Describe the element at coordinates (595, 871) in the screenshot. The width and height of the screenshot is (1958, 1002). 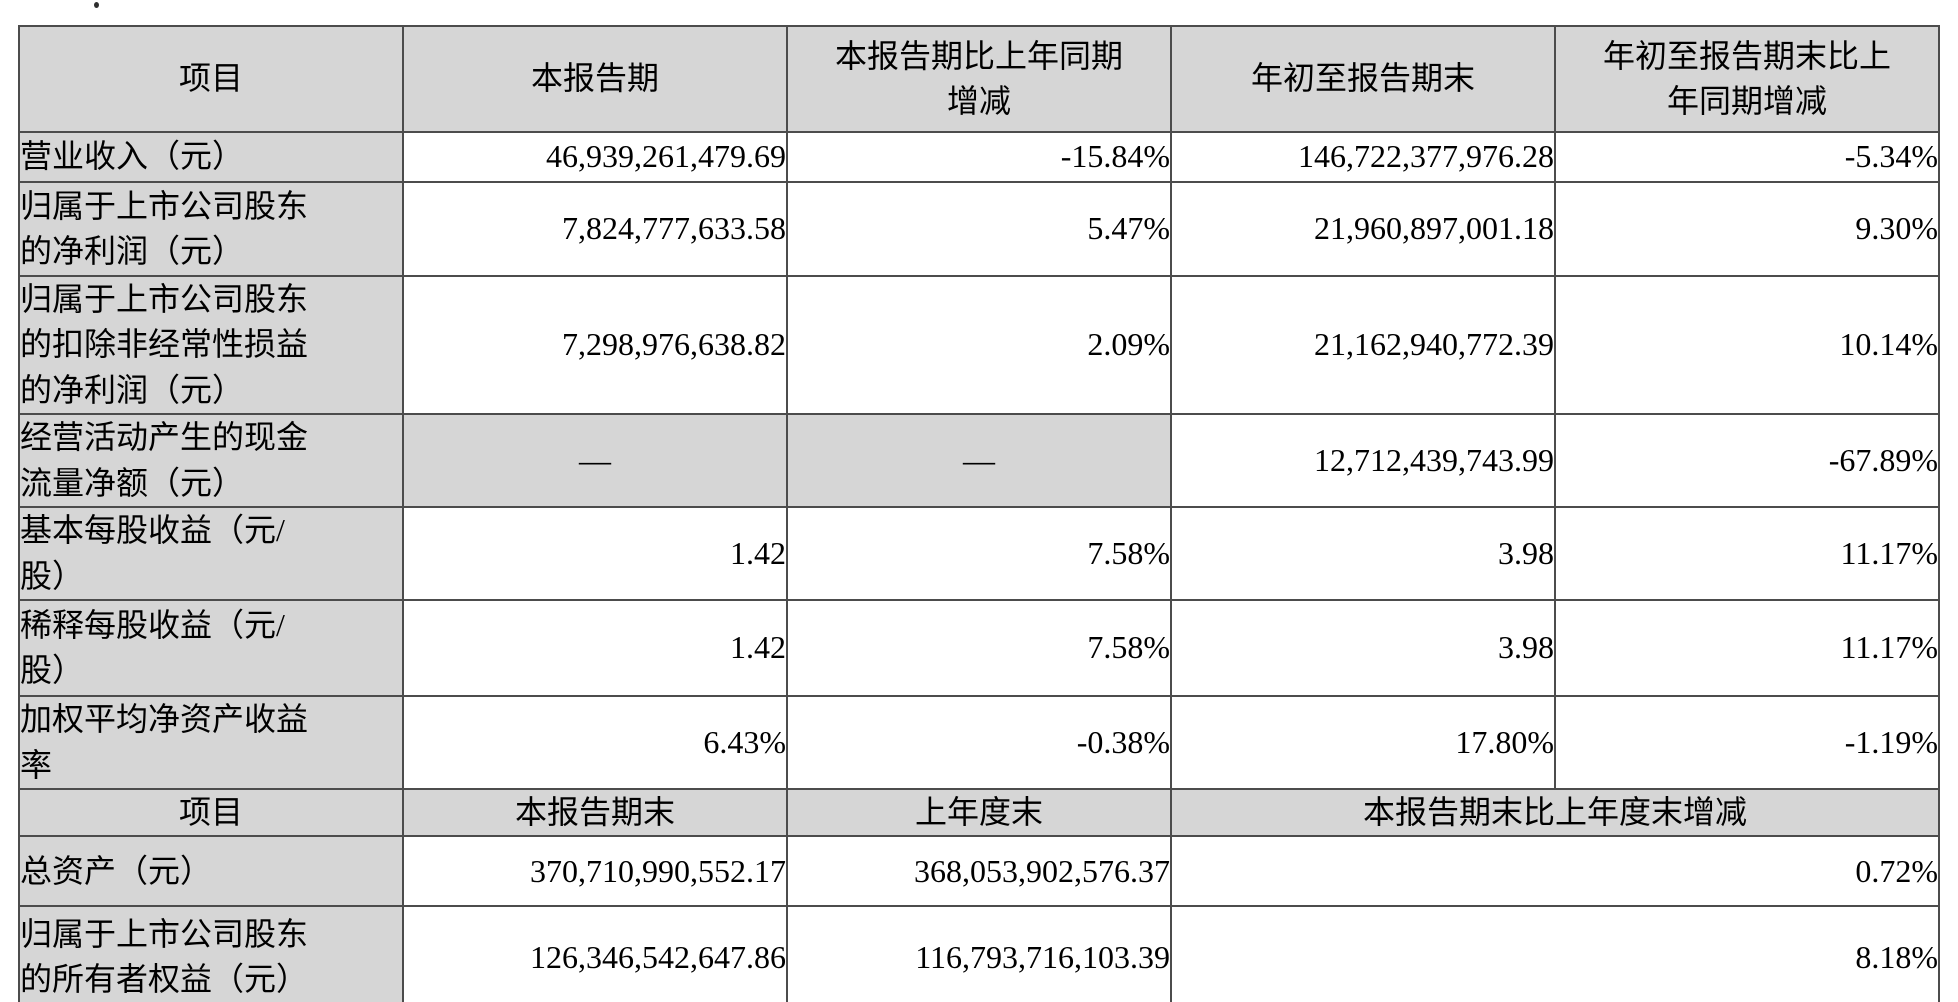
I see `cell-period-end: 370,710,990,552.17` at that location.